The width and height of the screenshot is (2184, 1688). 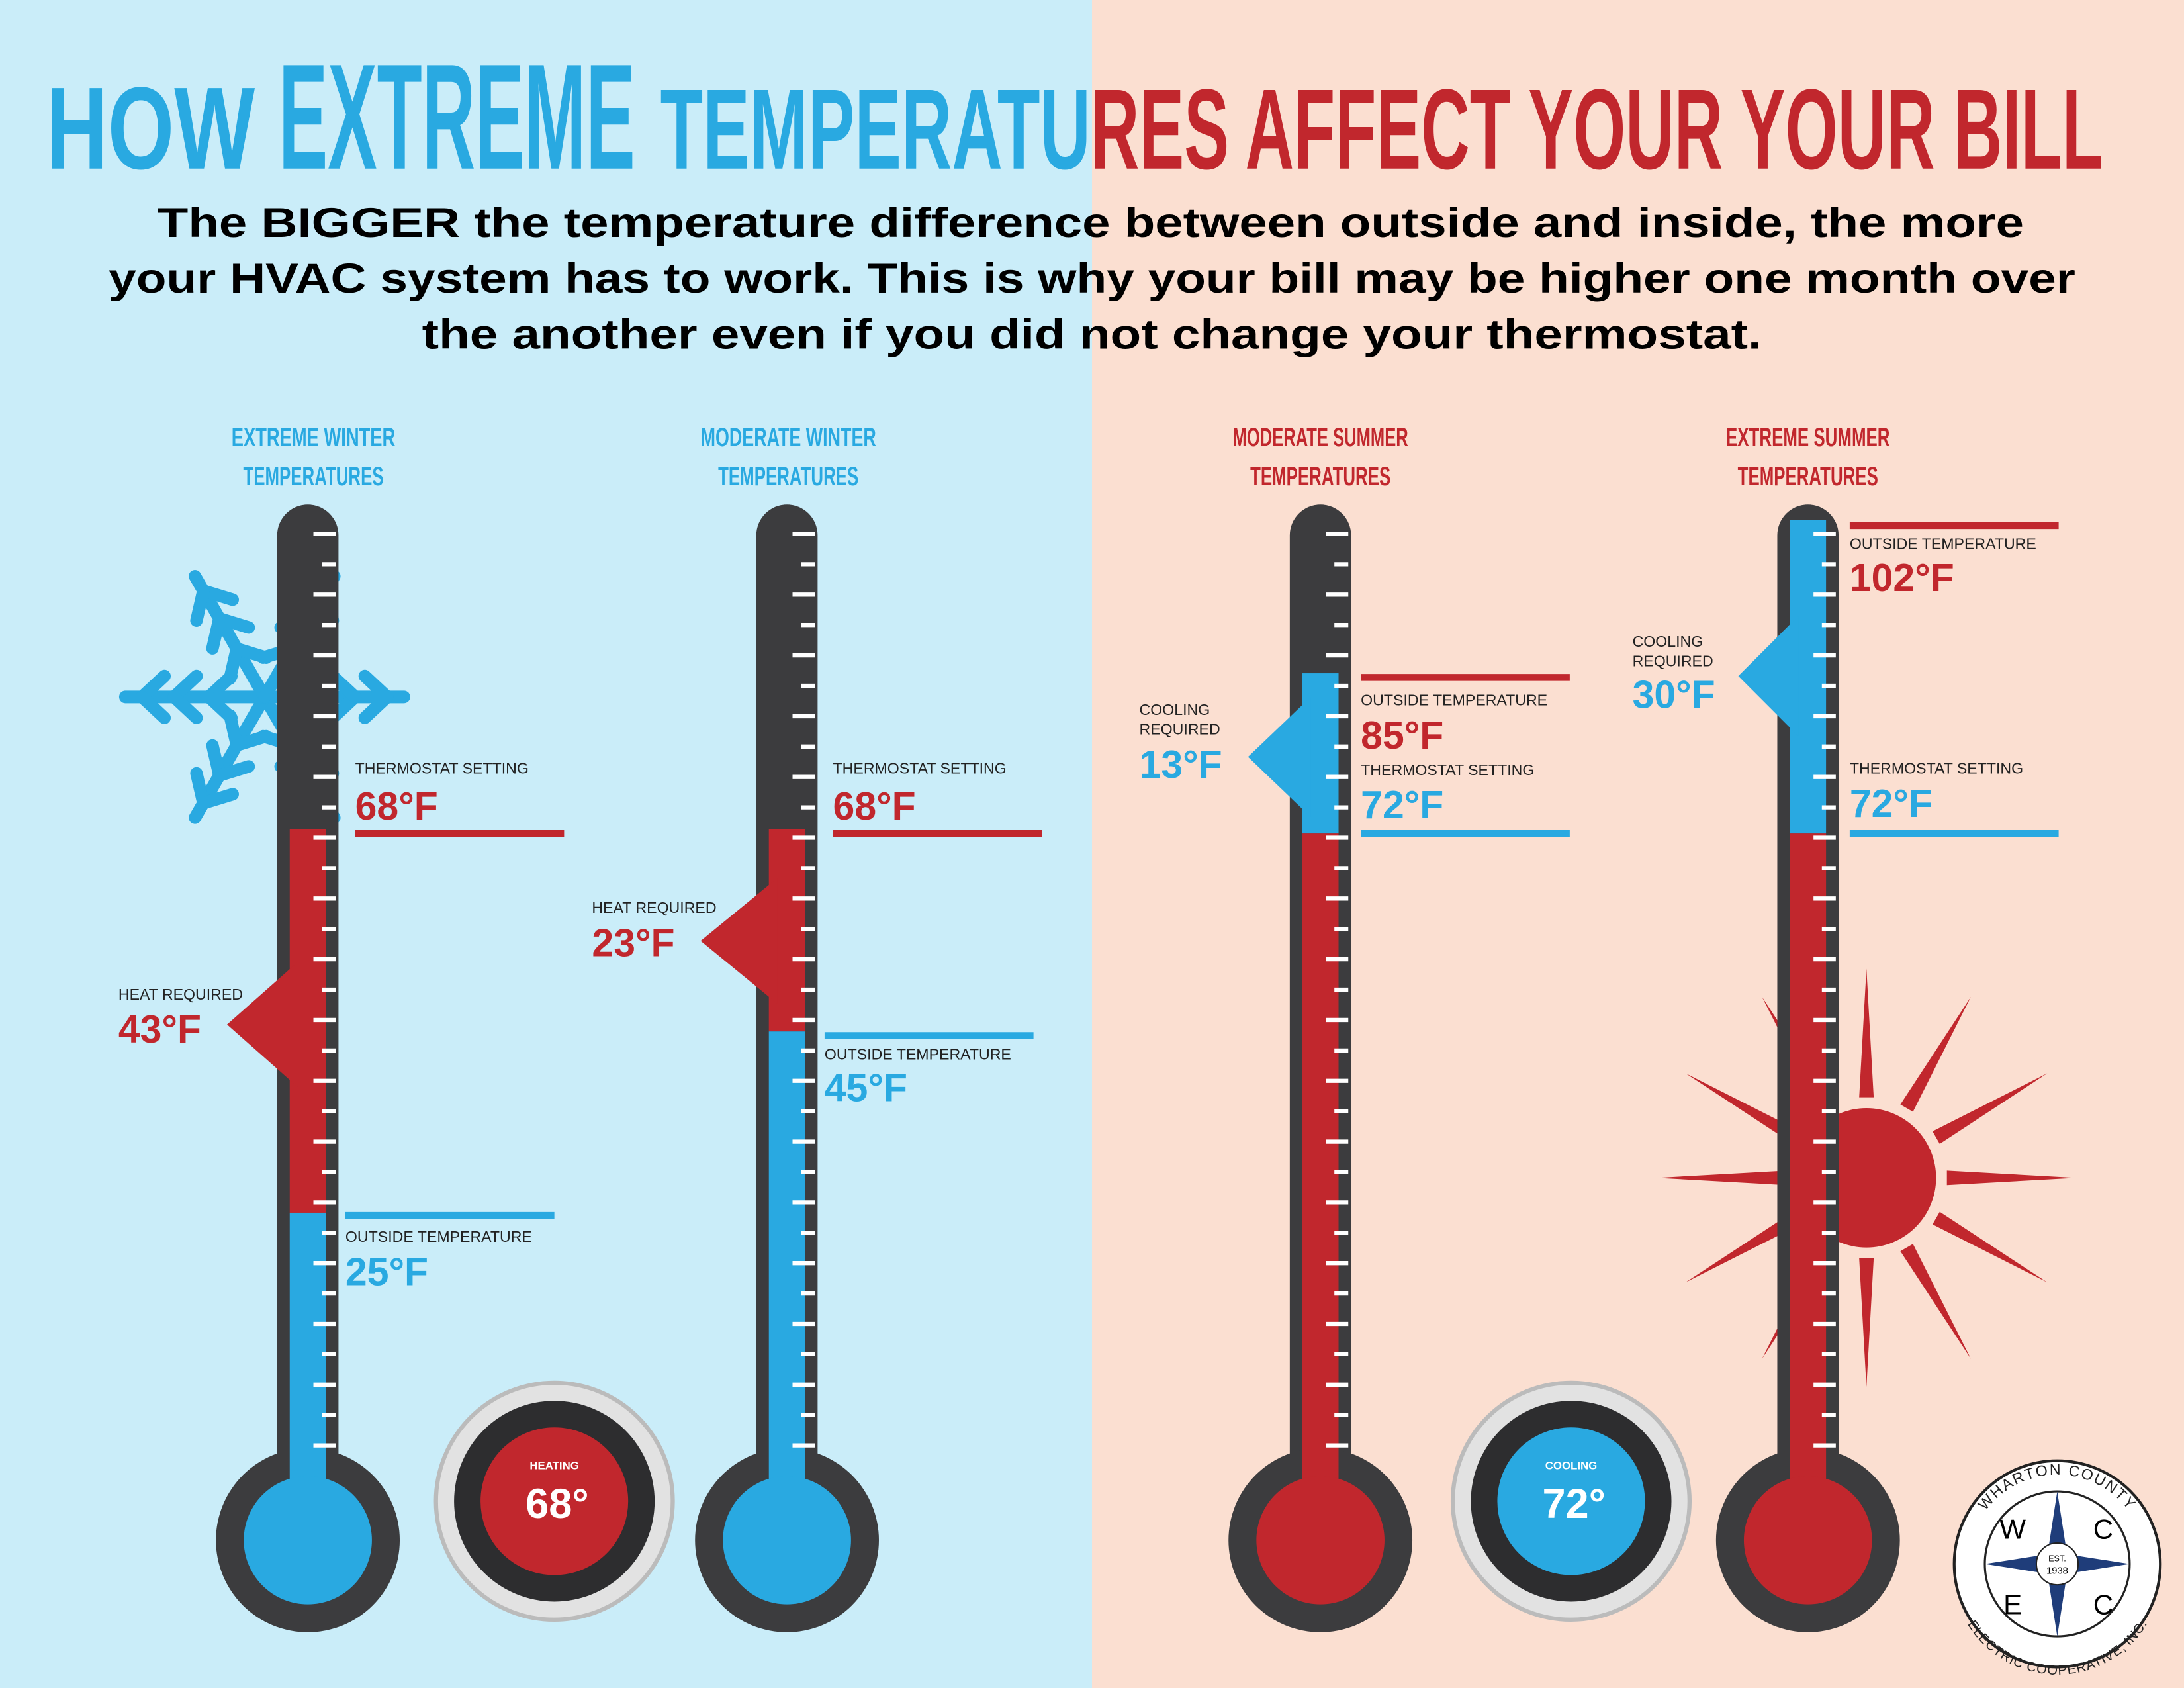 What do you see at coordinates (2057, 1564) in the screenshot?
I see `compass-center` at bounding box center [2057, 1564].